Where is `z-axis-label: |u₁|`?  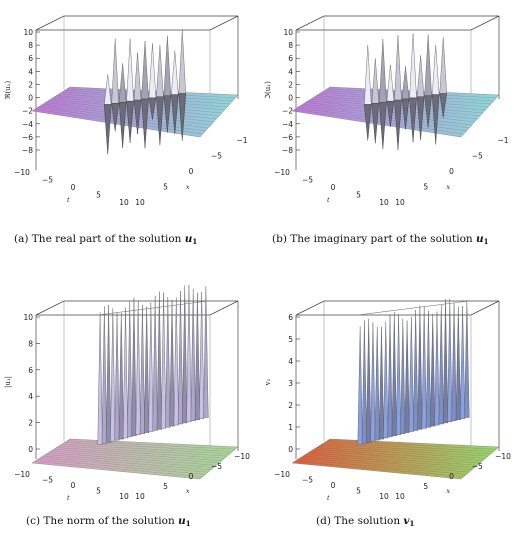
z-axis-label: |u₁| is located at coordinates (8, 382).